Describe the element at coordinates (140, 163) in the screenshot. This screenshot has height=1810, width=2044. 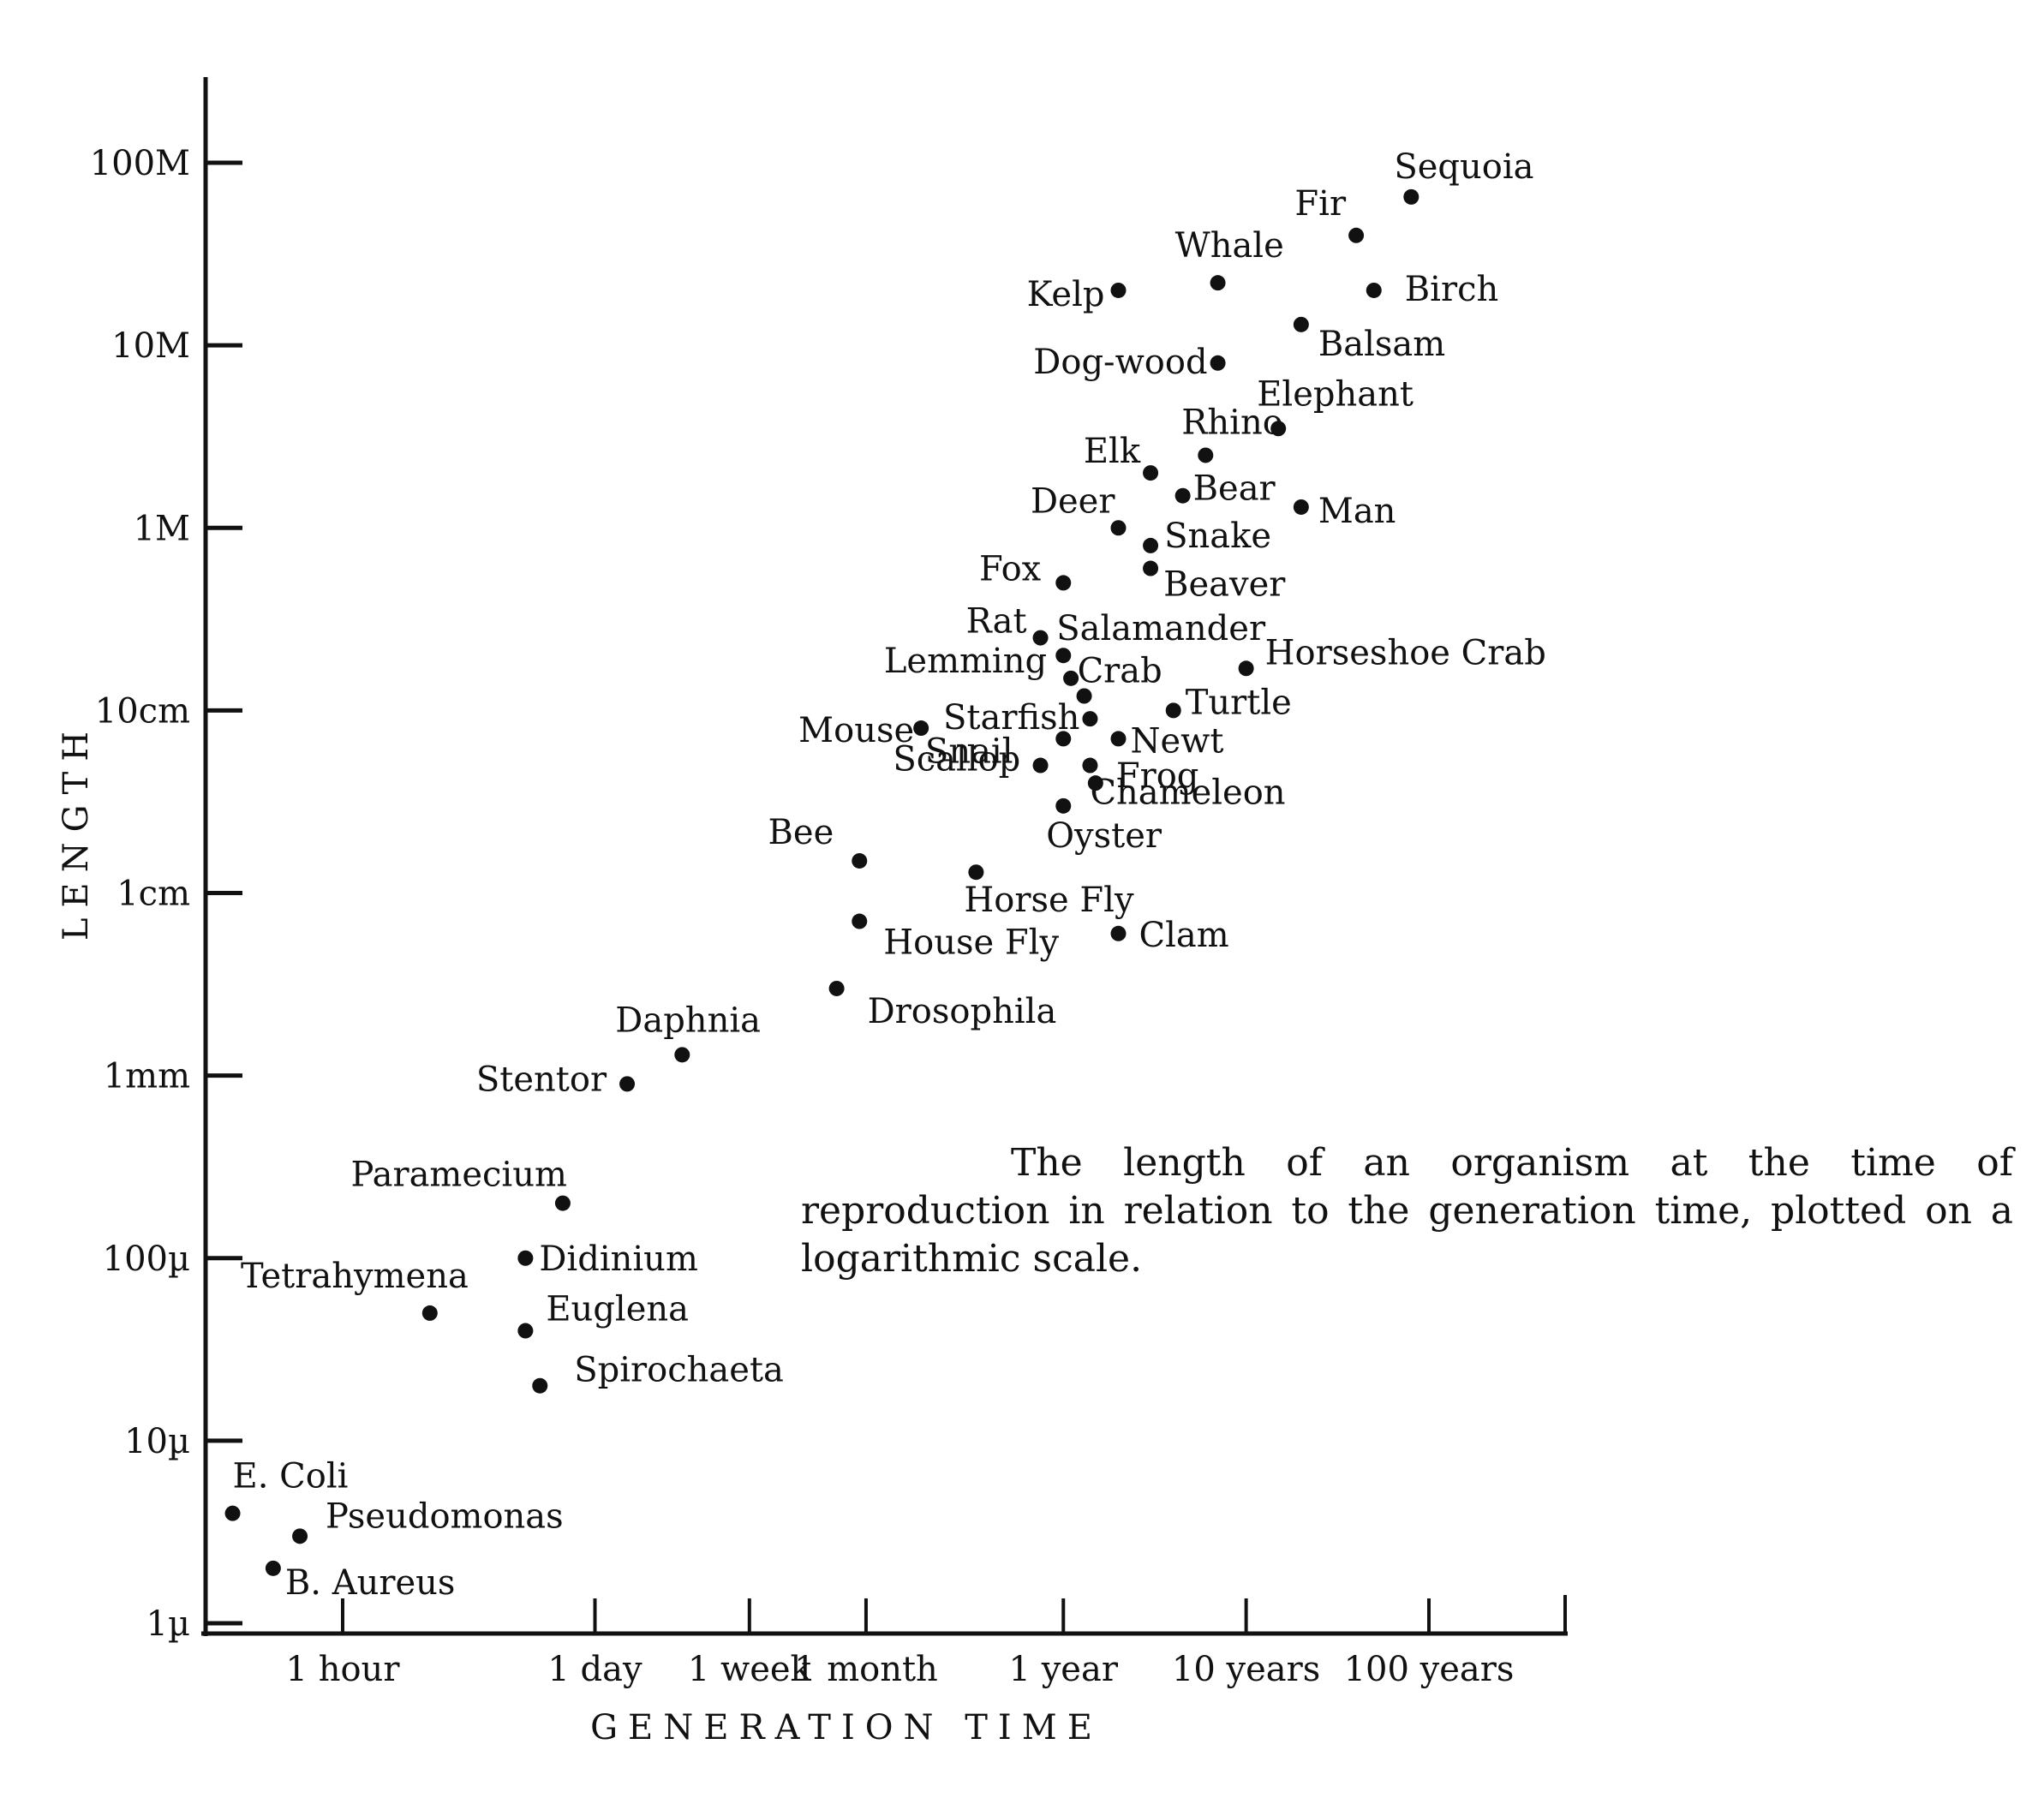
I see `y-tick-label: 100M` at that location.